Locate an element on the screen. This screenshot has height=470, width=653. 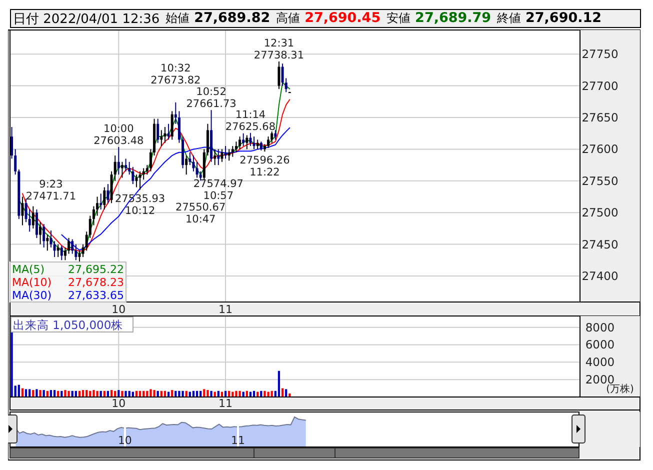
y-tick-label: 27400 is located at coordinates (600, 276).